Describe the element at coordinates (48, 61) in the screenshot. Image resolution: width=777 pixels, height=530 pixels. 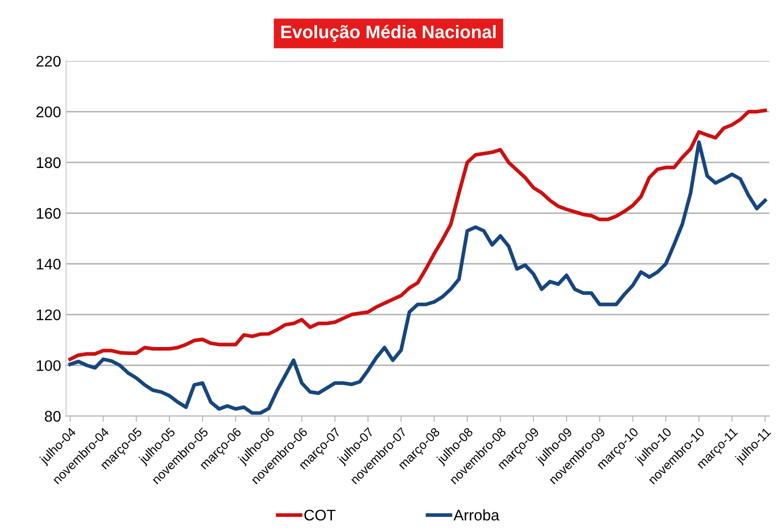
I see `y-tick-label: 220` at that location.